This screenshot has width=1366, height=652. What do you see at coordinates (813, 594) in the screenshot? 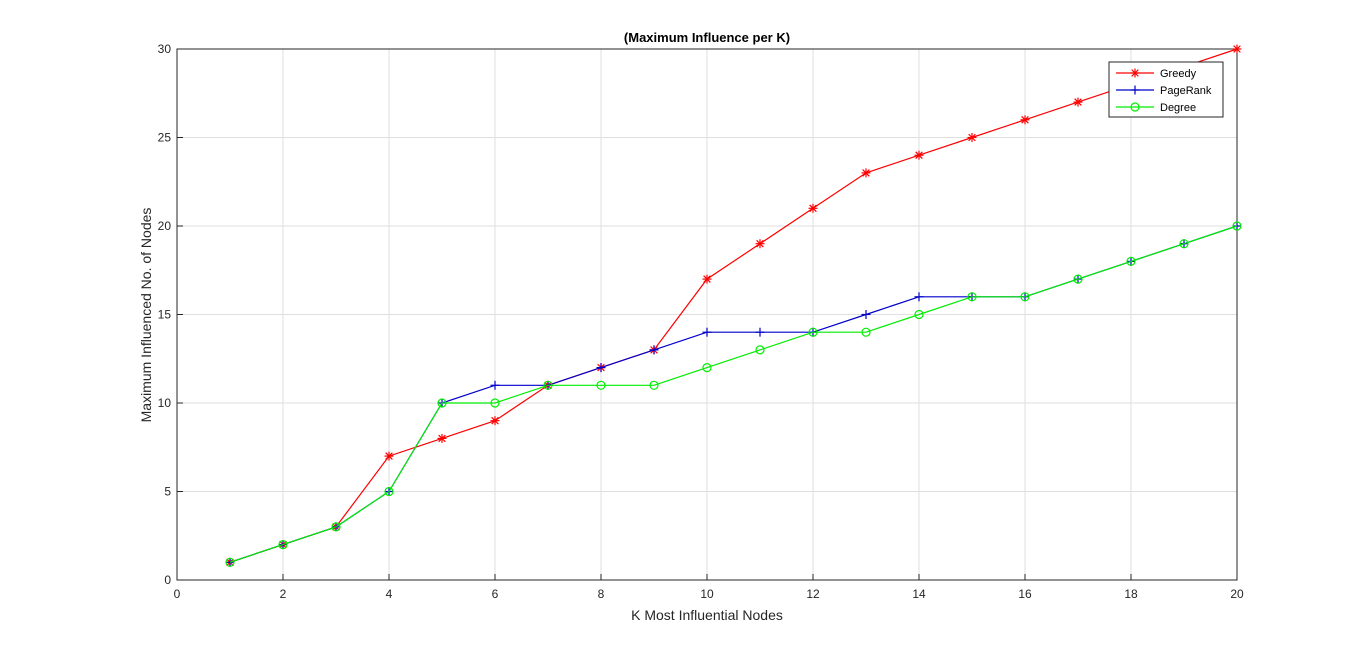
I see `x-tick-label: 12` at bounding box center [813, 594].